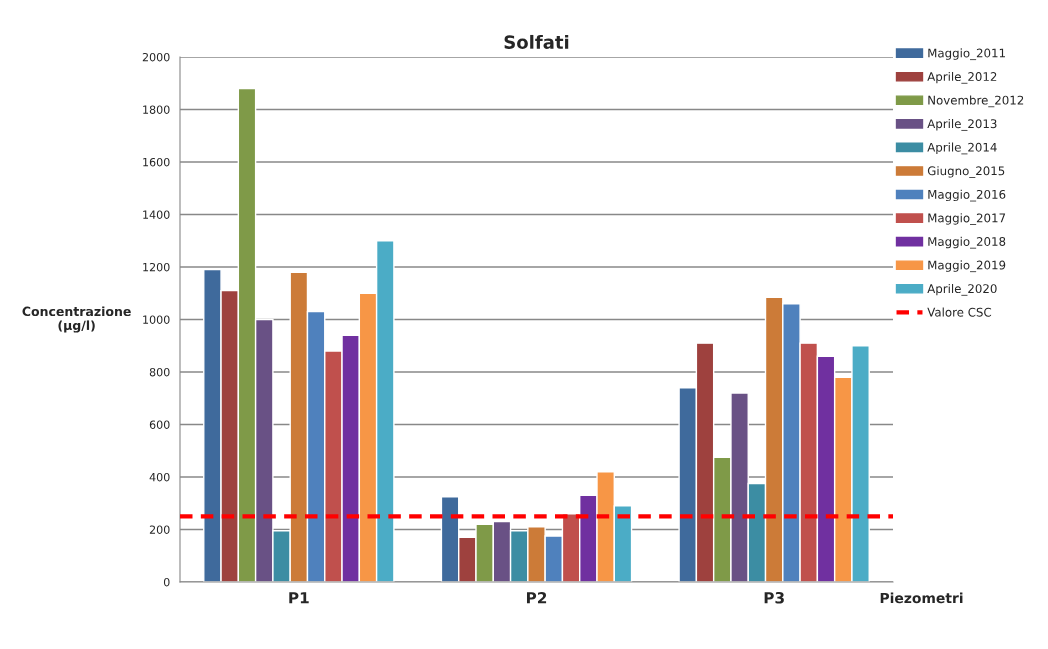  What do you see at coordinates (536, 41) in the screenshot?
I see `chart-title: Solfati` at bounding box center [536, 41].